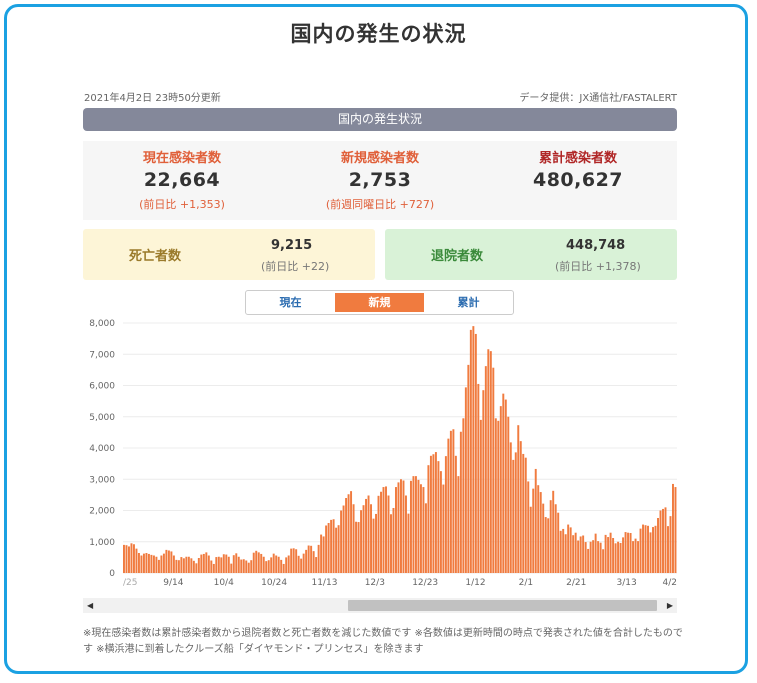  What do you see at coordinates (292, 245) in the screenshot?
I see `deaths-value: 9,215` at bounding box center [292, 245].